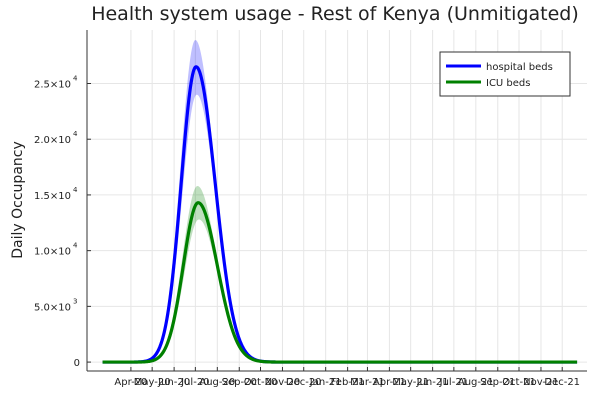 Image resolution: width=600 pixels, height=400 pixels. I want to click on y-tick-label: 5.0×10, so click(52, 307).